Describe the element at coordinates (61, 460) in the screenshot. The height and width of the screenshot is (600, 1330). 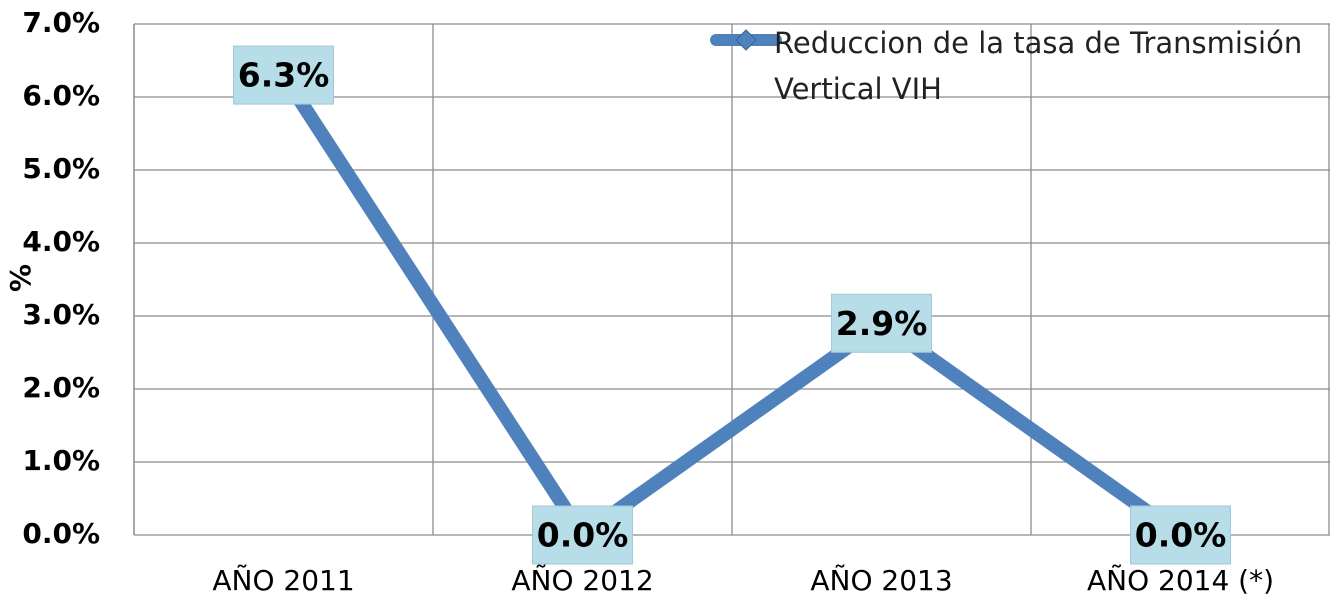
I see `y-tick-label: 1.0%` at that location.